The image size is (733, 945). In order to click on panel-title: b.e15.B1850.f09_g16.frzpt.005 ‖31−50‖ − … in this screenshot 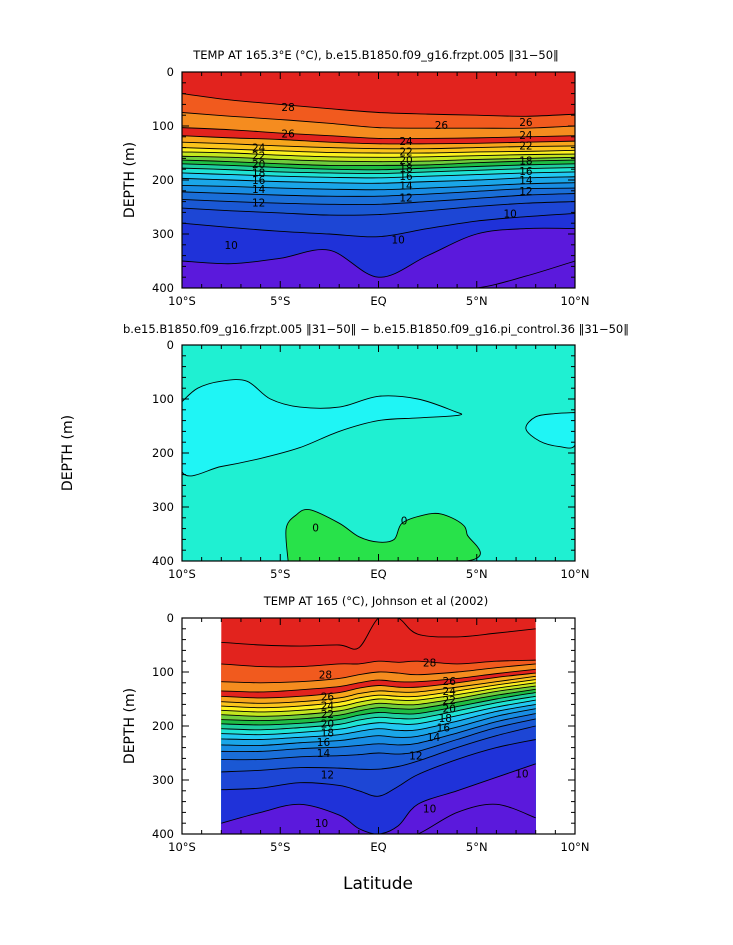, I will do `click(376, 329)`.